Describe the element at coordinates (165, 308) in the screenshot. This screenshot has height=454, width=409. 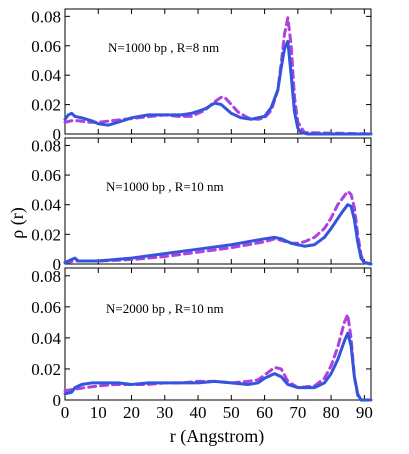
I see `panel-label: N=2000 bp , R=10 nm` at that location.